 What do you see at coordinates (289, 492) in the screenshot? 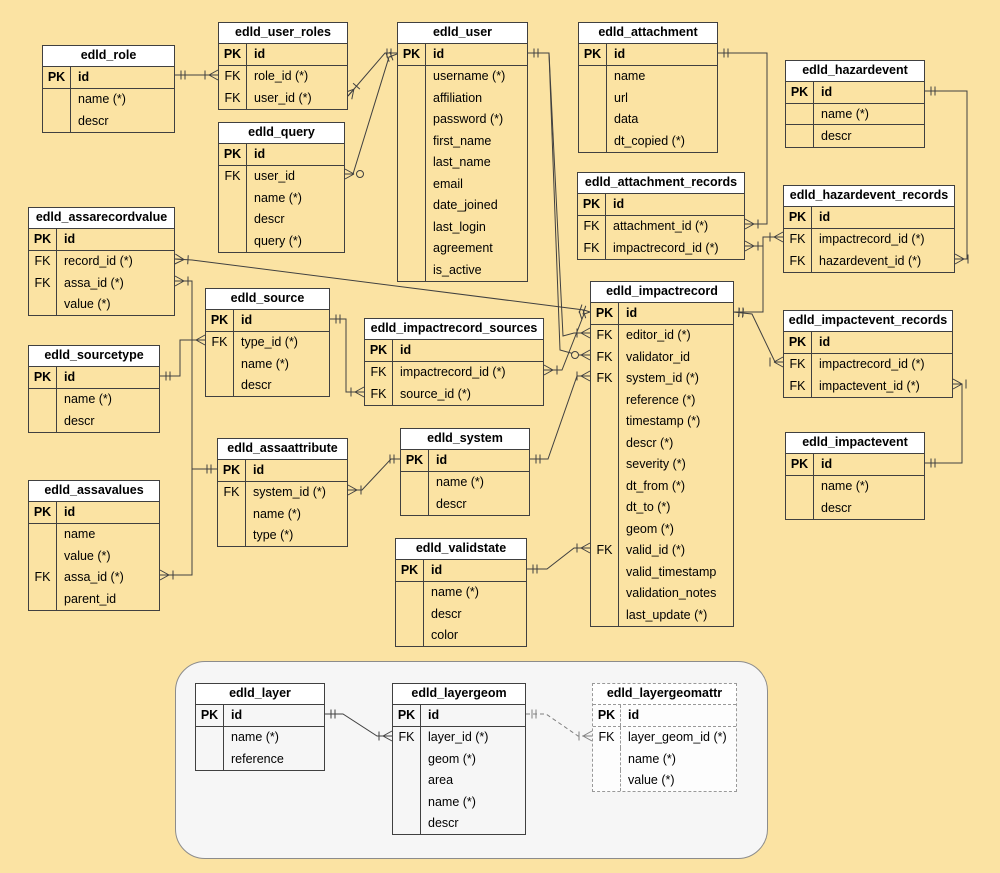
I see `field-label: system_id (*)` at bounding box center [289, 492].